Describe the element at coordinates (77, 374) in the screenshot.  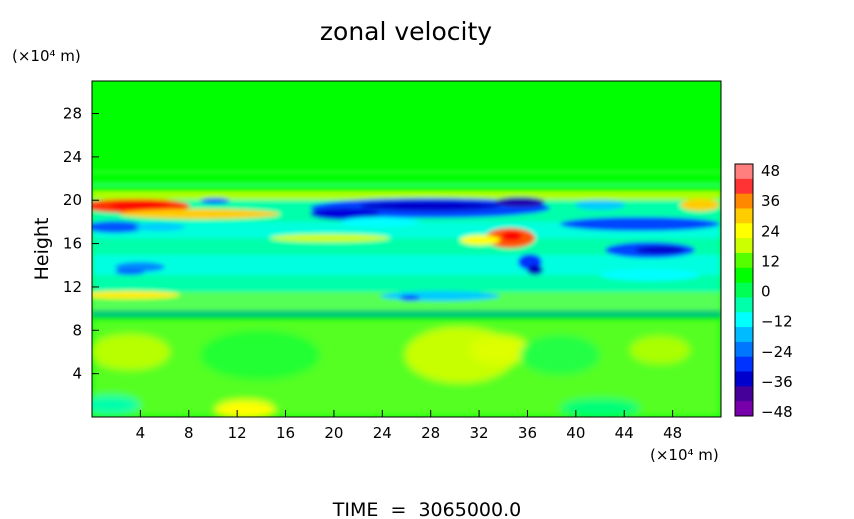
I see `y-tick-label: 4` at that location.